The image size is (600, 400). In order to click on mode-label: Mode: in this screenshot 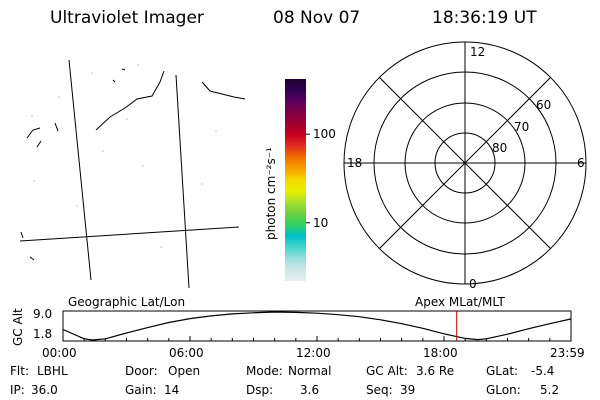, I will do `click(264, 371)`.